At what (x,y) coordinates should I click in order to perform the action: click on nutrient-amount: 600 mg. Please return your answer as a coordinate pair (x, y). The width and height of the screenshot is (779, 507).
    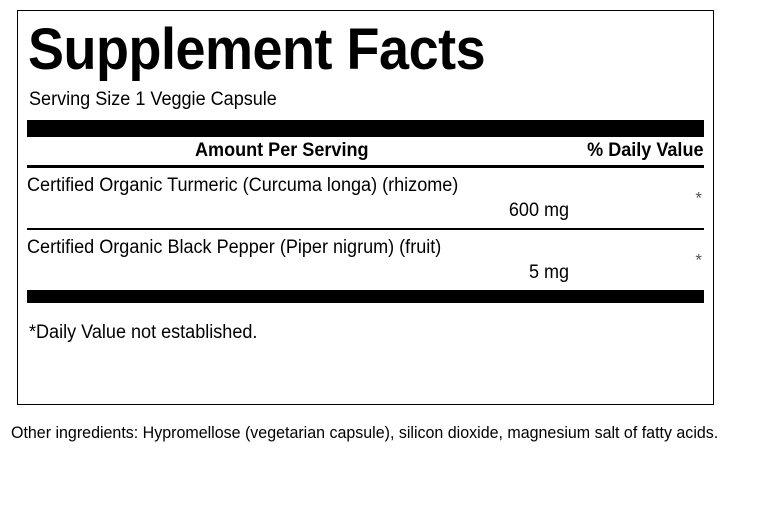
    Looking at the image, I should click on (539, 210).